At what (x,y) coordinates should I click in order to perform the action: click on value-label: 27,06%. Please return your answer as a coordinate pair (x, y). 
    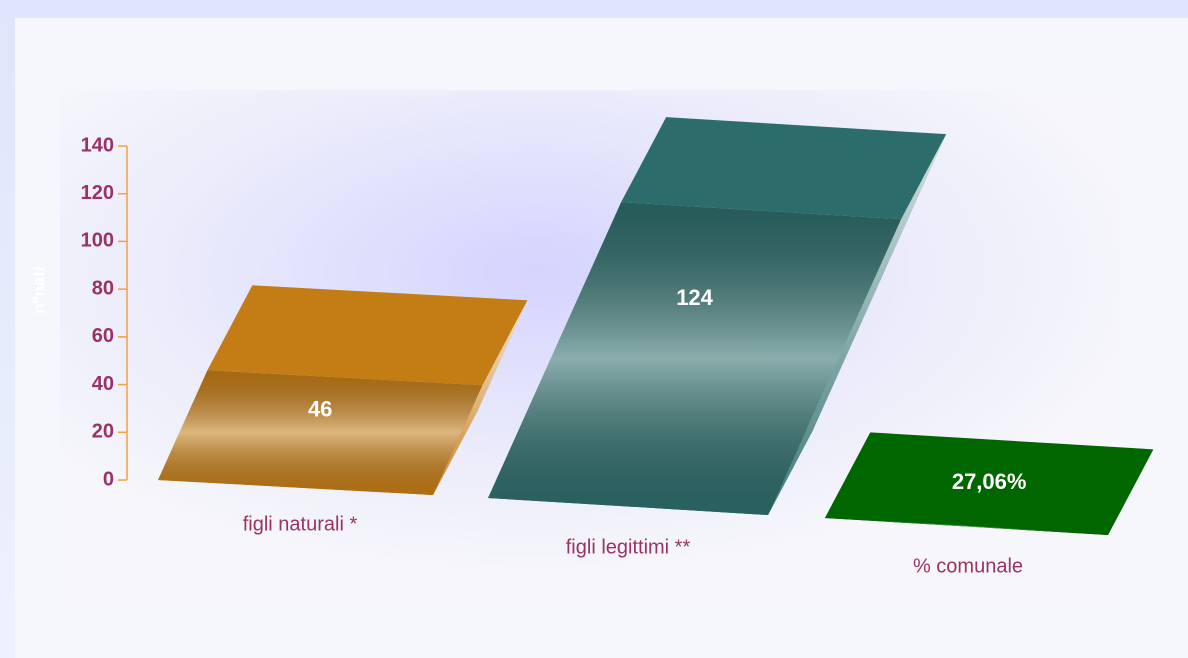
    Looking at the image, I should click on (989, 481).